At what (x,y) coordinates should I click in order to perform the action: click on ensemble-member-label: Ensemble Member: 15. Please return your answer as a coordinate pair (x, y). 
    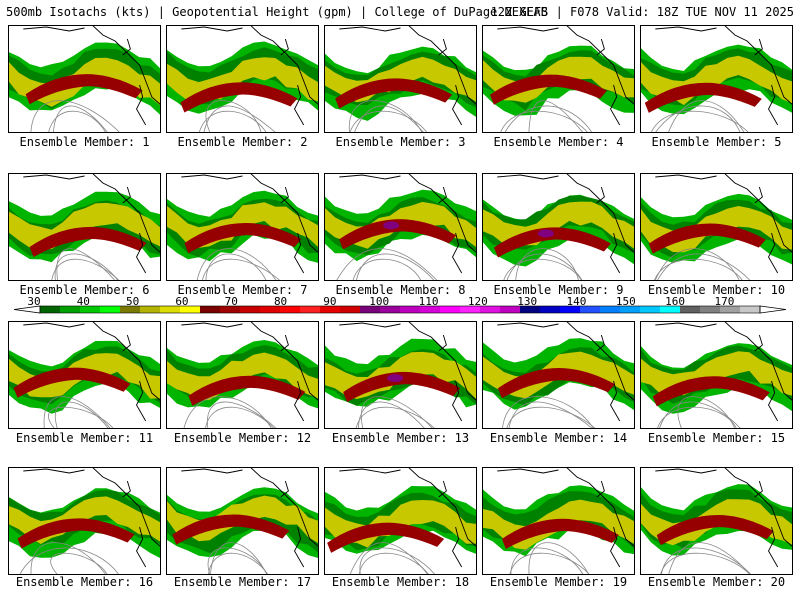
    Looking at the image, I should click on (716, 438).